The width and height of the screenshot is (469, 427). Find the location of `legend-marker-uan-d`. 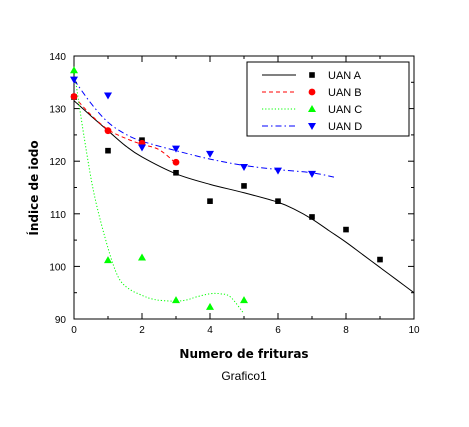

legend-marker-uan-d is located at coordinates (312, 126).